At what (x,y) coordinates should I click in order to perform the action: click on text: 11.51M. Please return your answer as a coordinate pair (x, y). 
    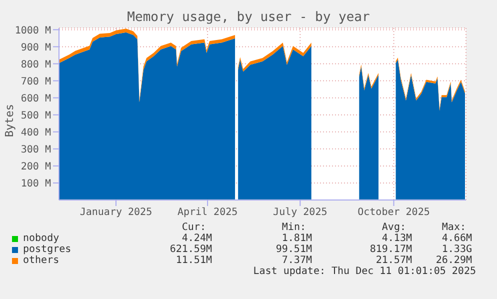
    Looking at the image, I should click on (193, 260).